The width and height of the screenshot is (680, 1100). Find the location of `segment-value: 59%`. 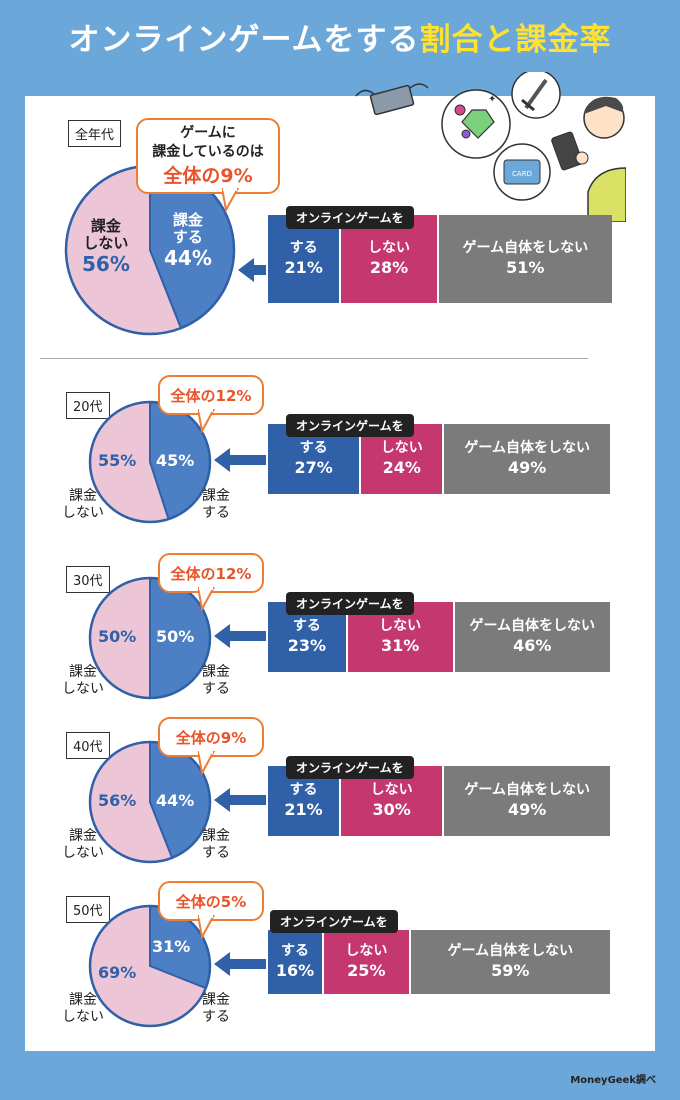

segment-value: 59% is located at coordinates (510, 970).